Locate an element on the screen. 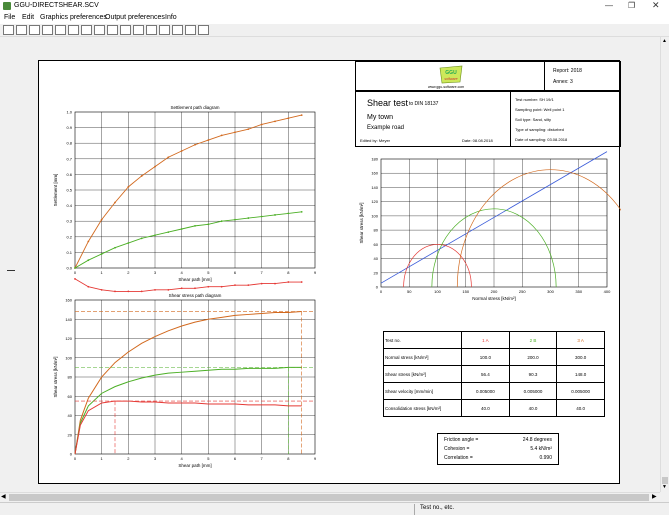  shear-xtick-label: 2 is located at coordinates (128, 458).